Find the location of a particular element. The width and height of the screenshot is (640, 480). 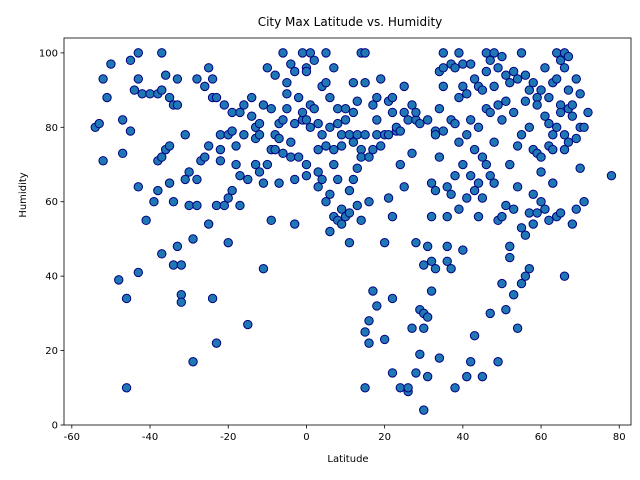

x-tick-label: 0 is located at coordinates (306, 437).